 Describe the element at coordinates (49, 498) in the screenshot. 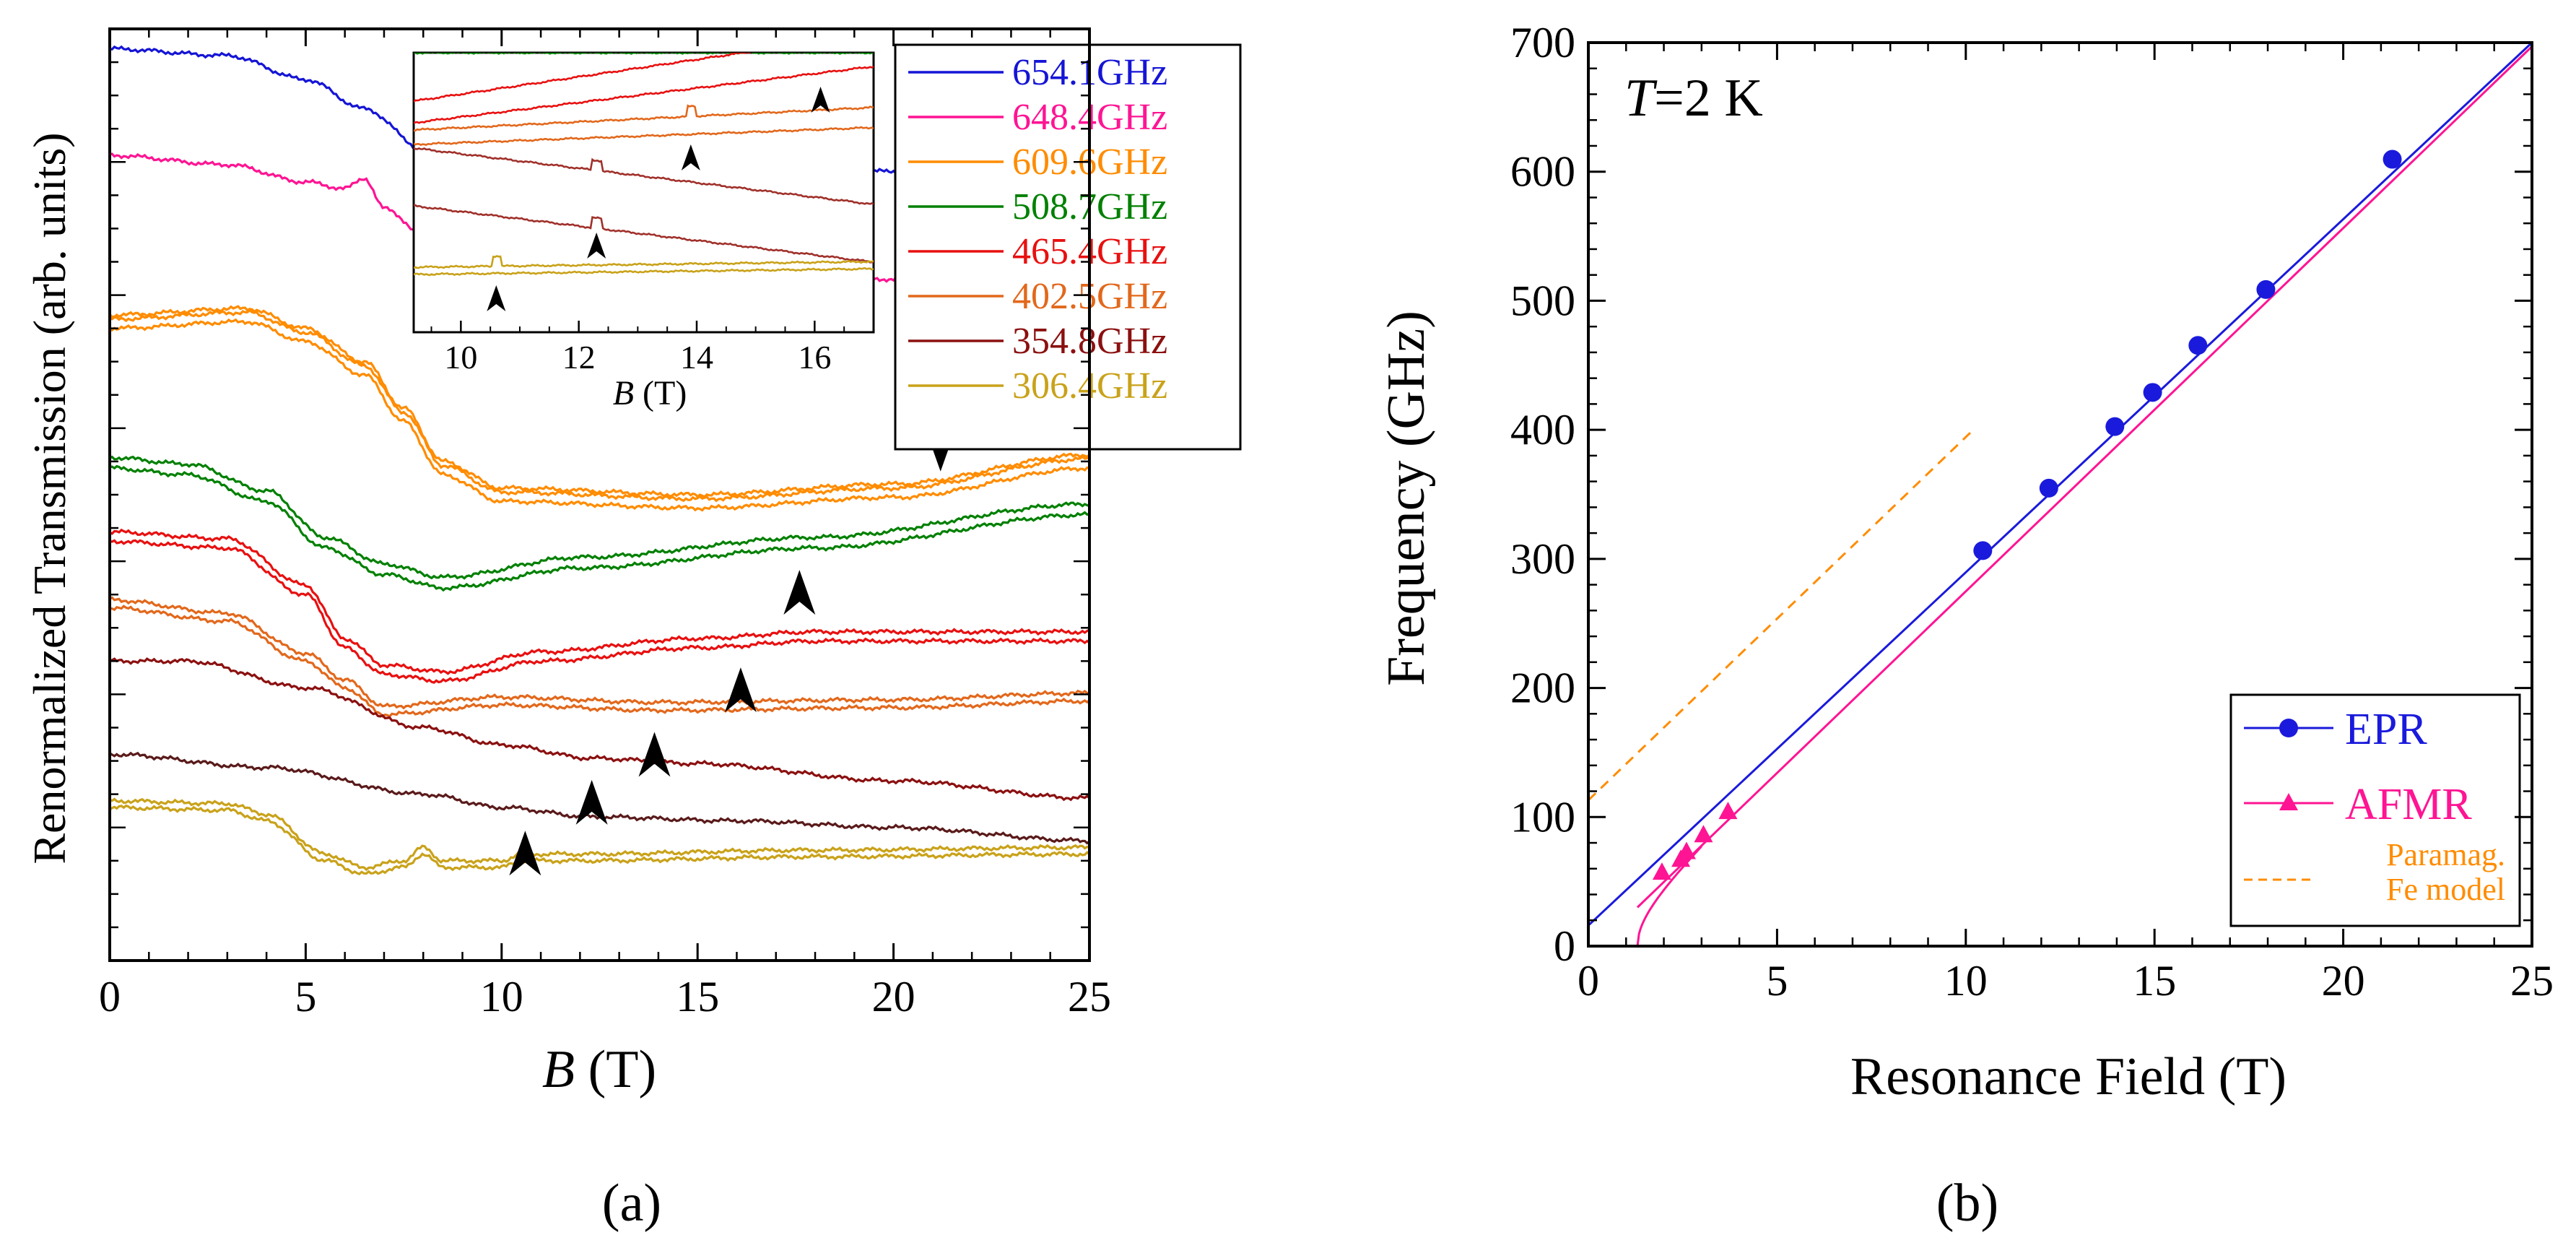

I see `panel-a-y-axis-label: Renormalized Transmission (arb. units)` at that location.